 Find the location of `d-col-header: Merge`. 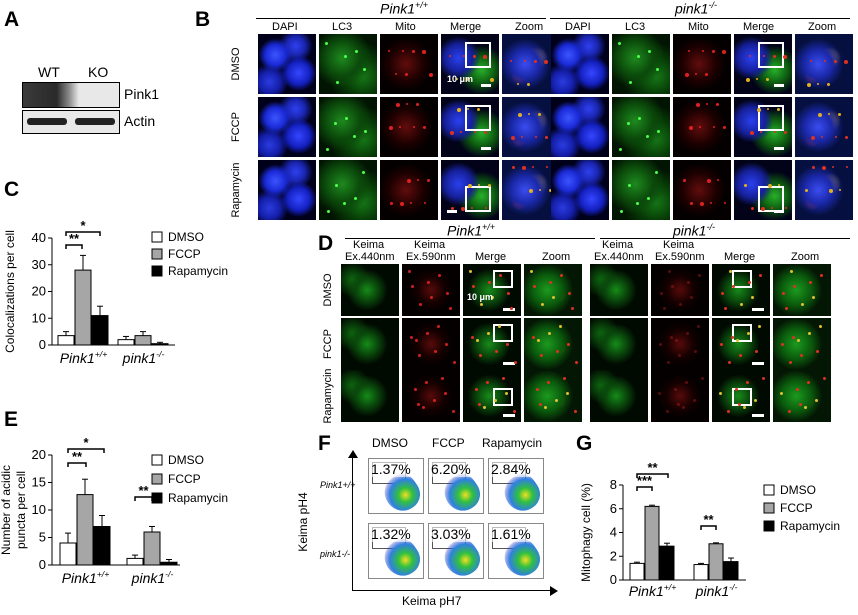

d-col-header: Merge is located at coordinates (491, 257).